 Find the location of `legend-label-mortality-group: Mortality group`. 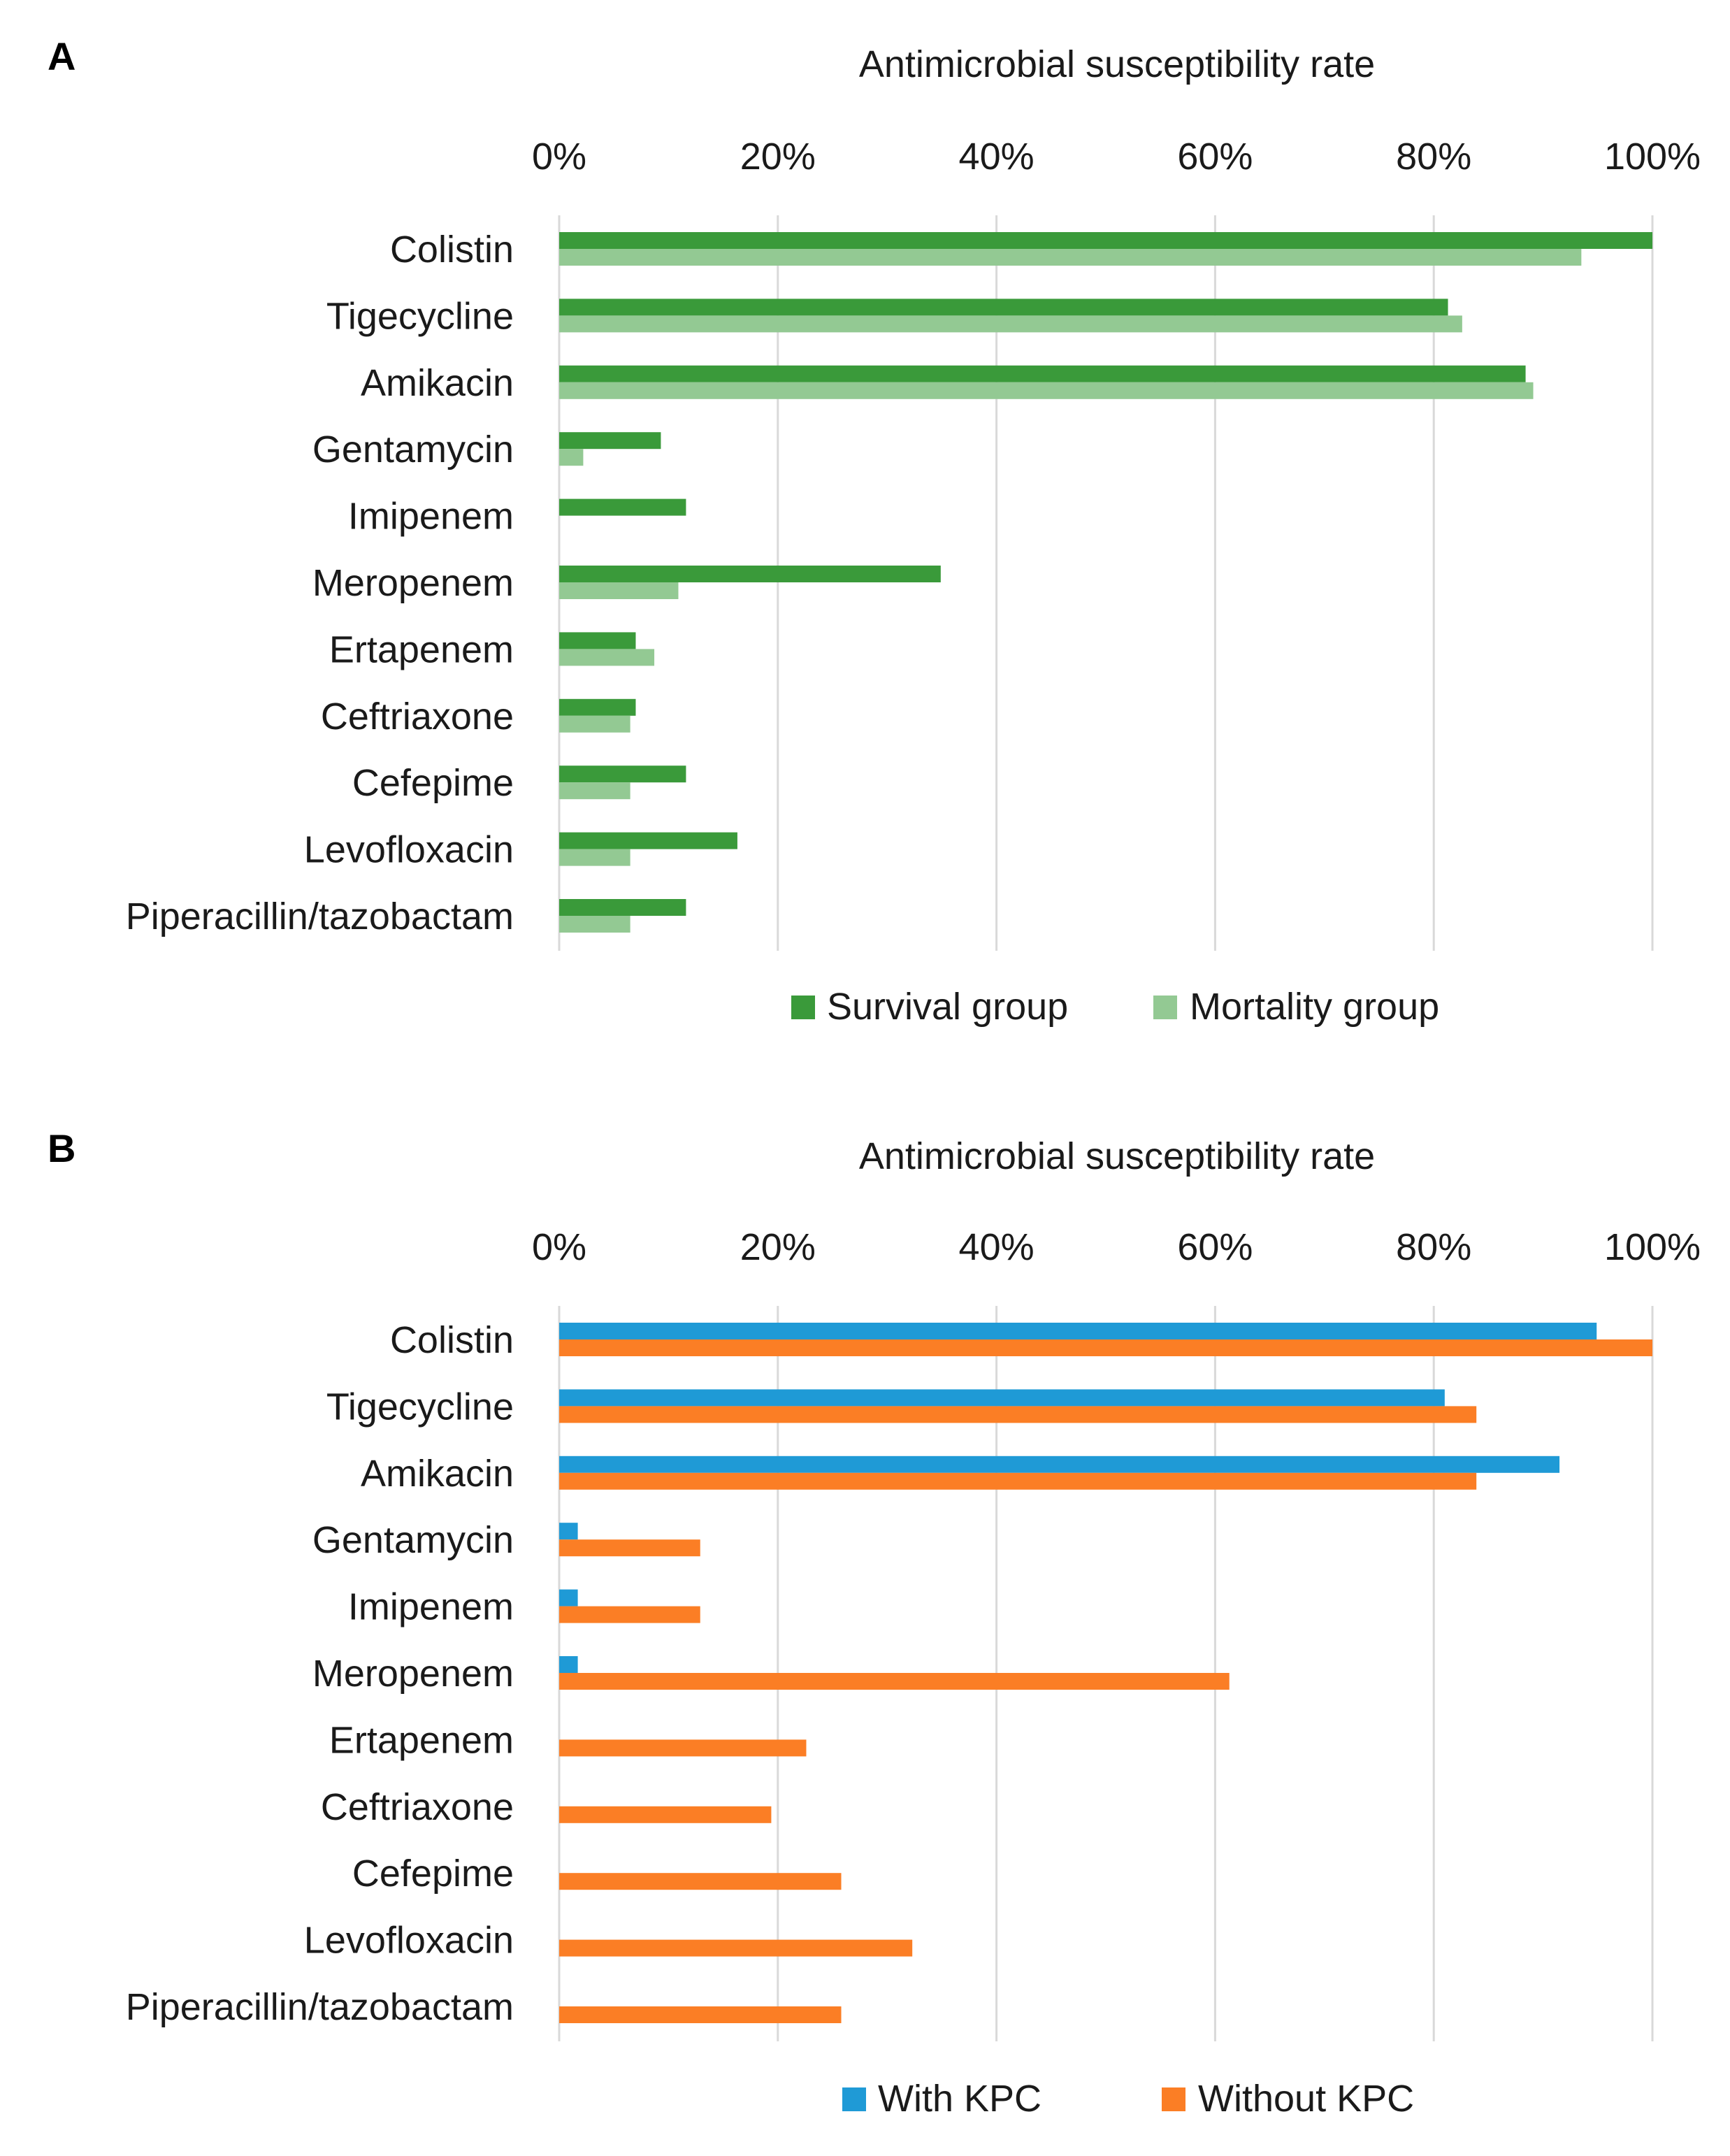

legend-label-mortality-group: Mortality group is located at coordinates (1314, 1007).